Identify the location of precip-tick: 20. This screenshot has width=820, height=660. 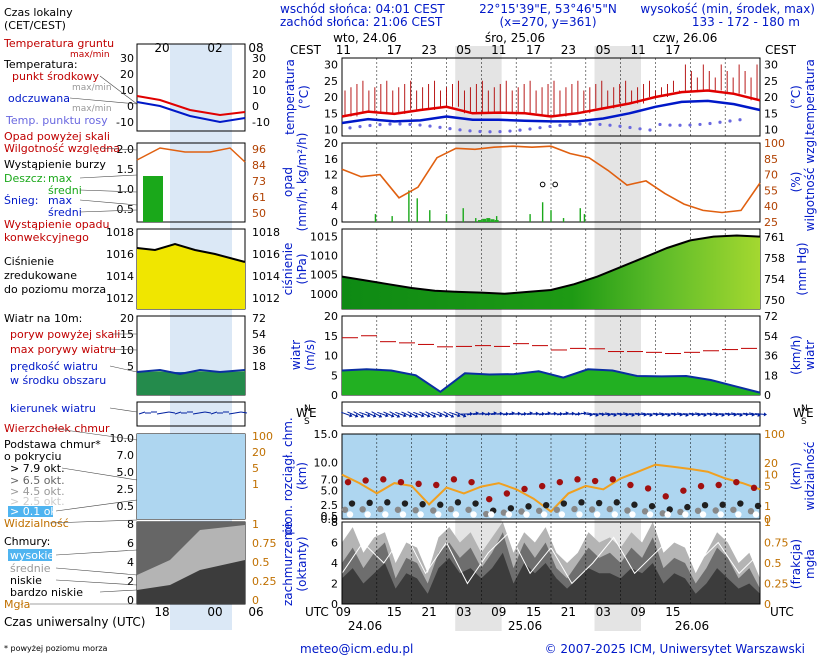
(331, 143).